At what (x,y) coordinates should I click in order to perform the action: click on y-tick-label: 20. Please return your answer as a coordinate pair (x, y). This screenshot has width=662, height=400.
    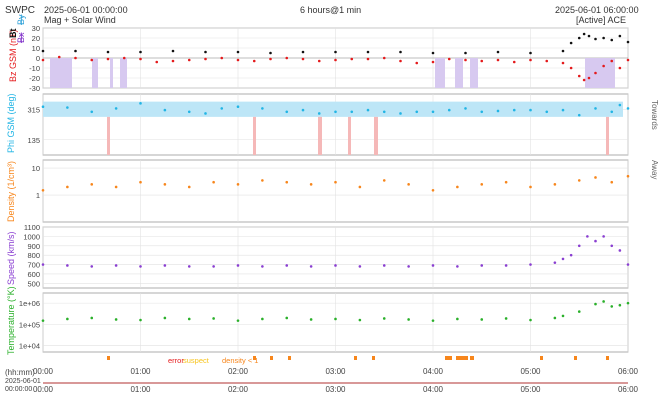
    Looking at the image, I should click on (36, 38).